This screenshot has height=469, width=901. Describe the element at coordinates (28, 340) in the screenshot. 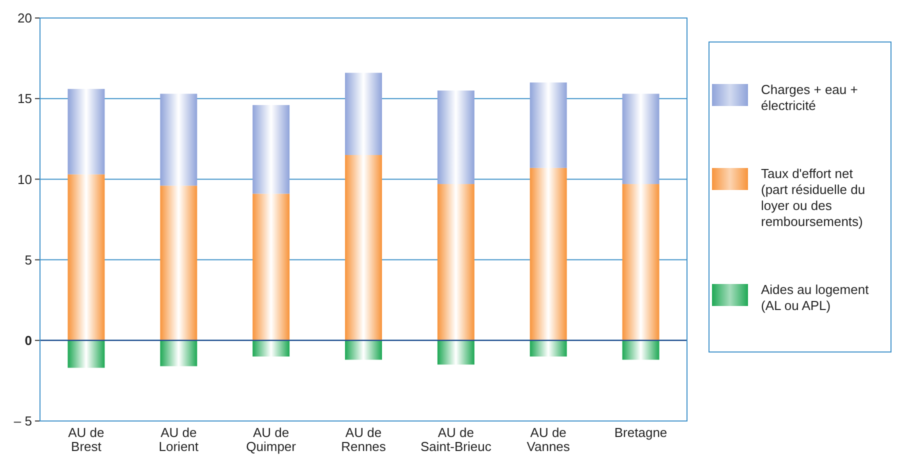

I see `y-tick-label: 0` at that location.